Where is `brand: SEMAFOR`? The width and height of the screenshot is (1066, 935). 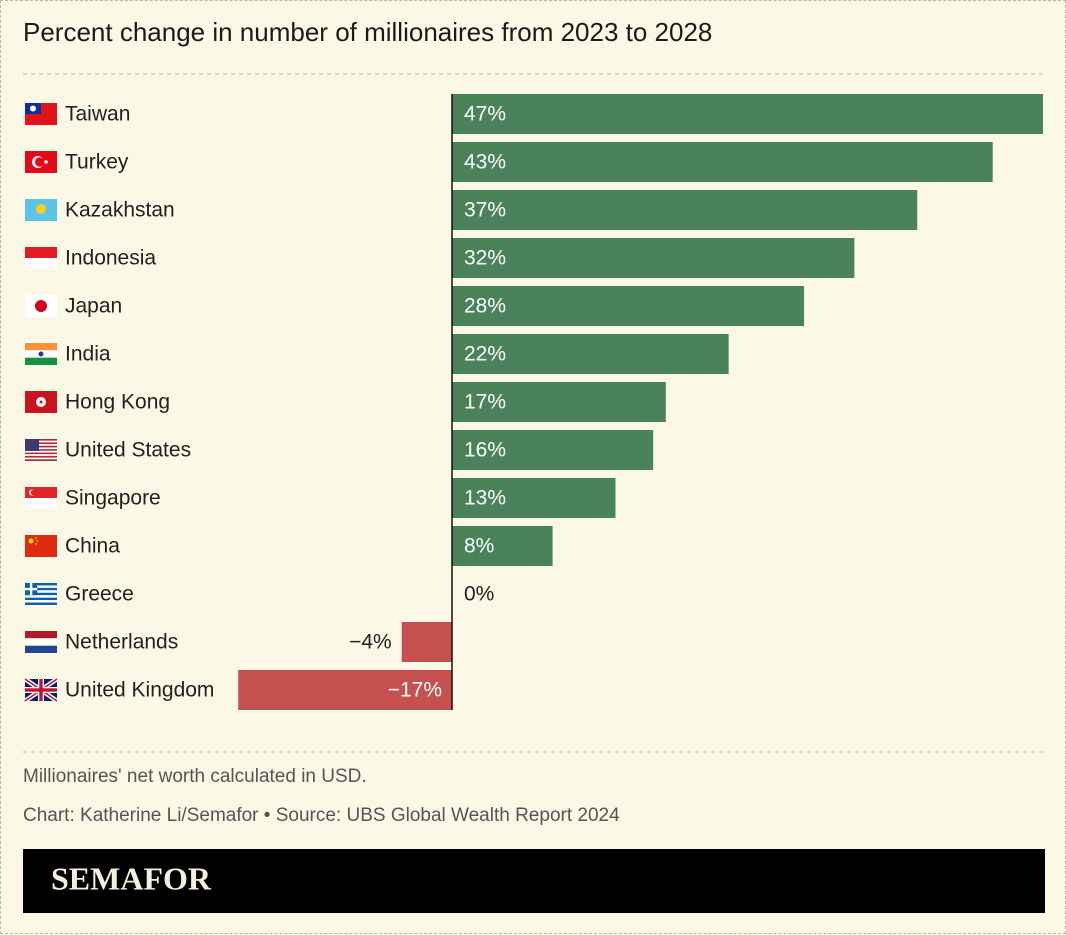
brand: SEMAFOR is located at coordinates (131, 878).